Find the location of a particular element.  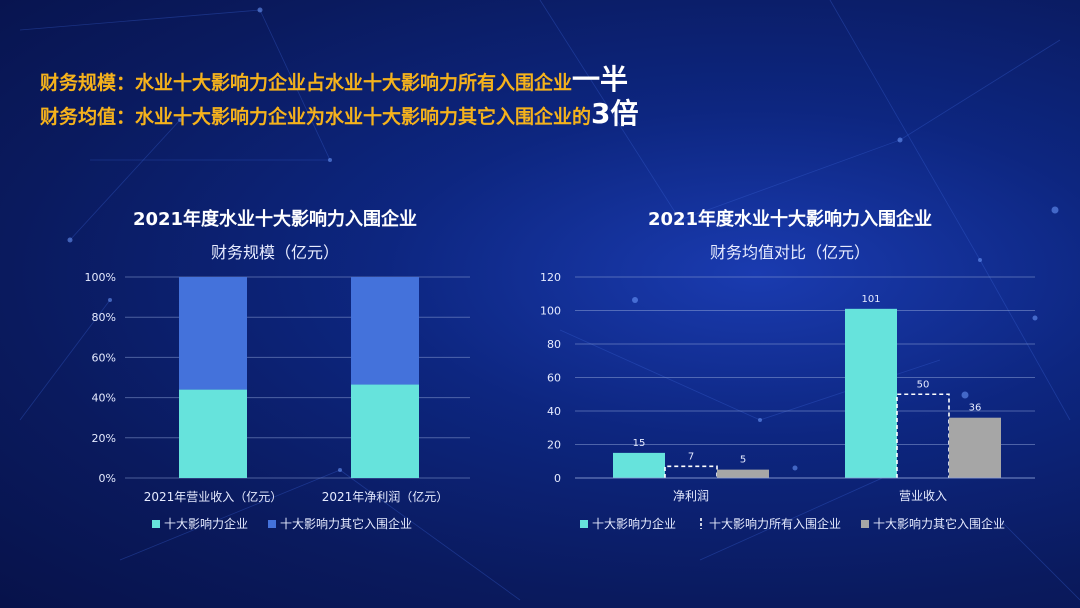

headline-average-label: 财务均值： is located at coordinates (88, 117).